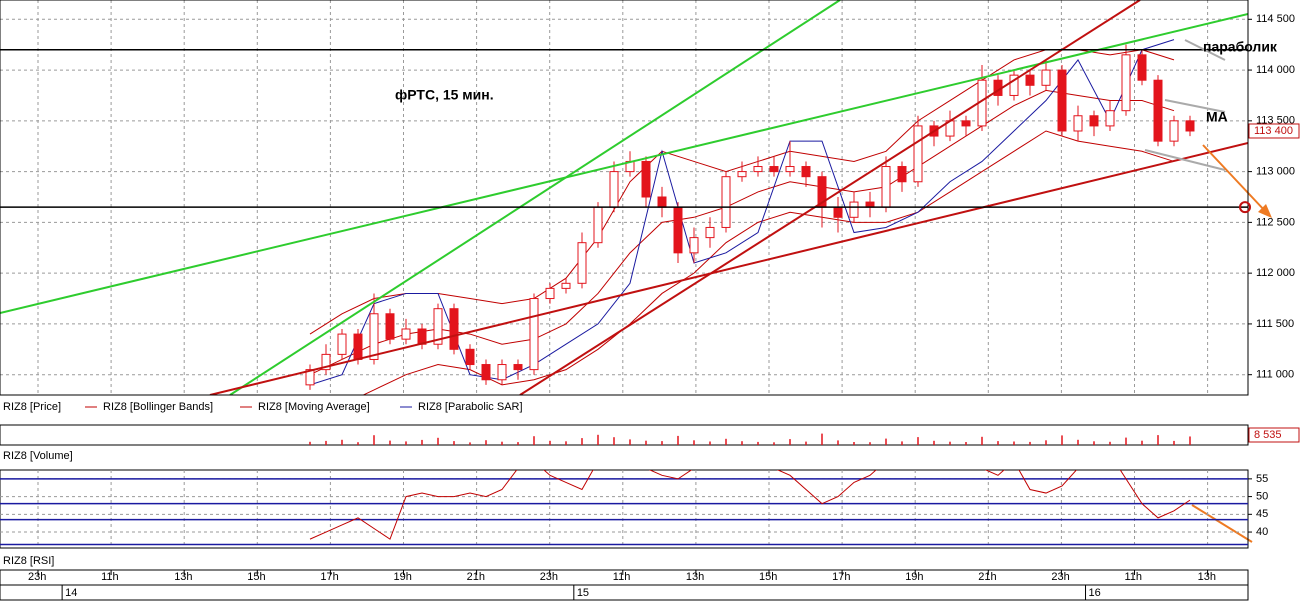 The height and width of the screenshot is (604, 1302). I want to click on y-tick-label: 111 500, so click(1275, 324).